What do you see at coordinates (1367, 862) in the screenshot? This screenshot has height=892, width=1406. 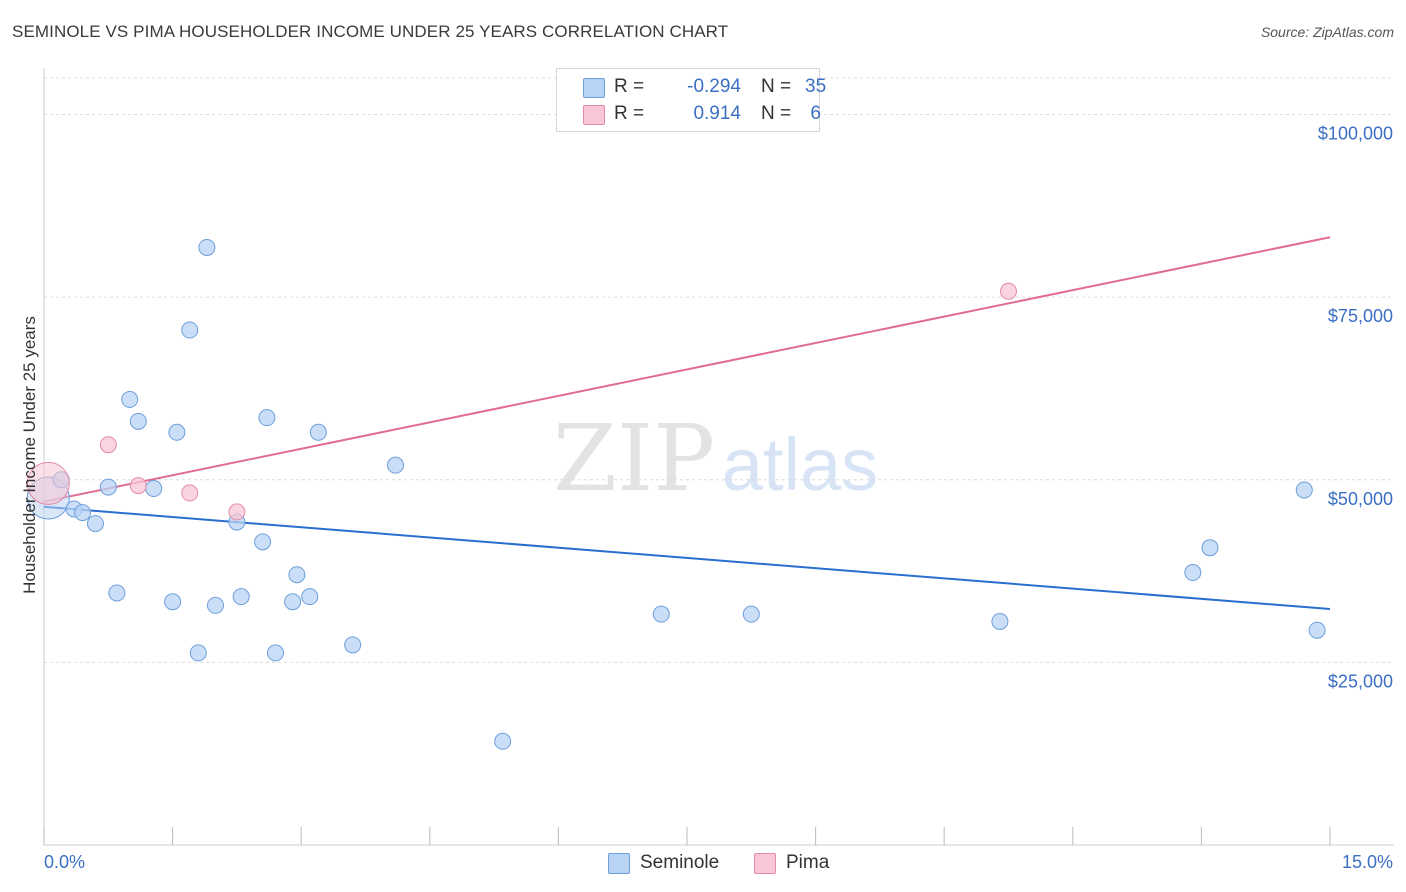 I see `x-tick-label-max: 15.0%` at bounding box center [1367, 862].